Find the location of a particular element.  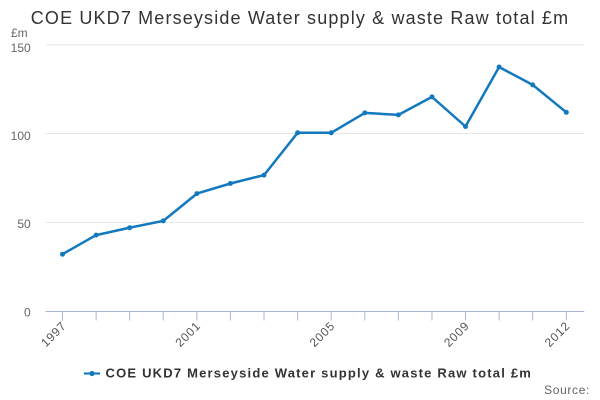

svg-text: Source: is located at coordinates (567, 390).